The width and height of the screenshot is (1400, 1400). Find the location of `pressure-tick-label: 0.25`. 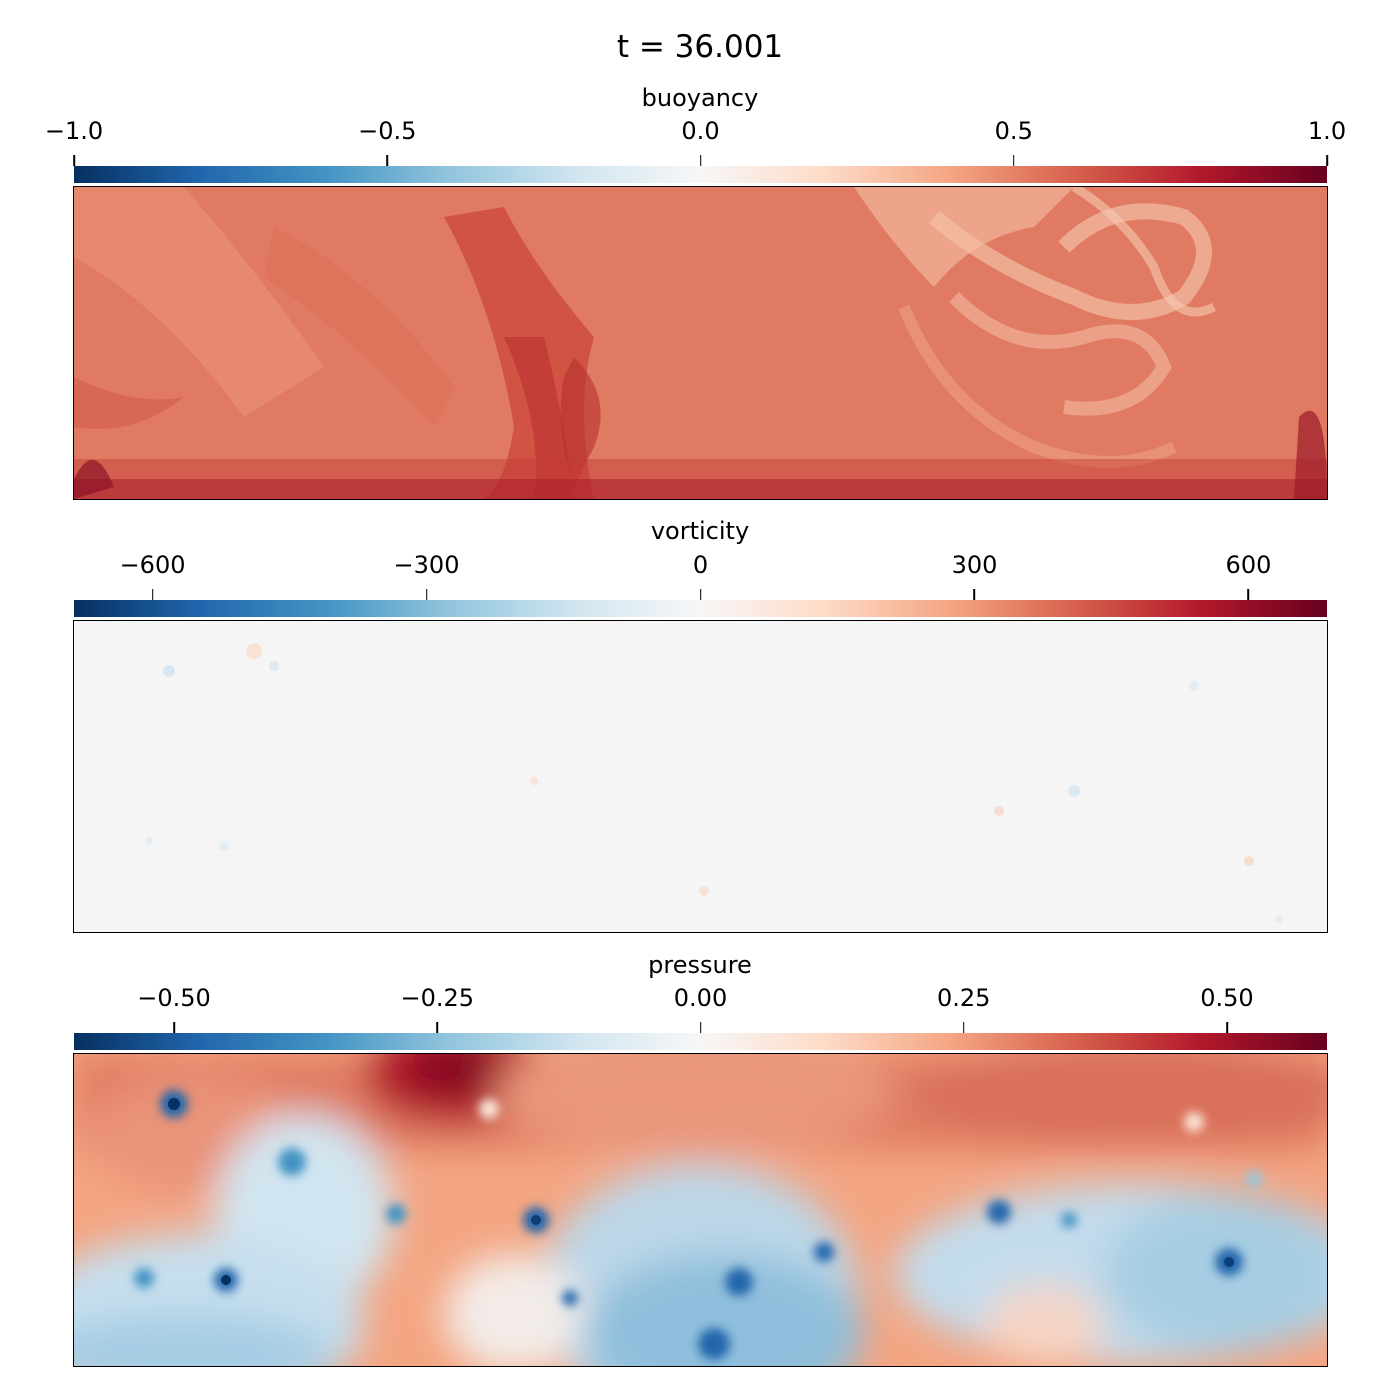

pressure-tick-label: 0.25 is located at coordinates (964, 998).